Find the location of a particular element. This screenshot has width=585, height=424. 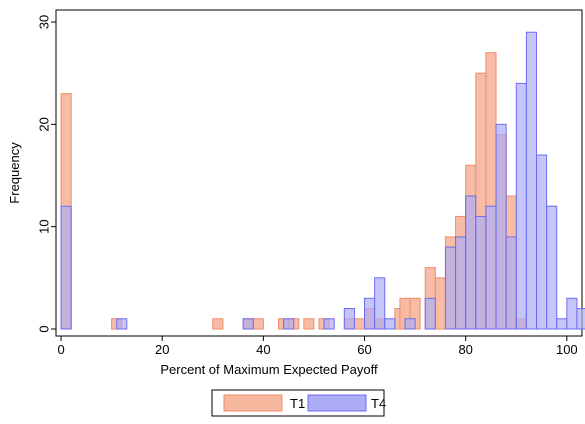

y-tick-label: 20 is located at coordinates (44, 124).